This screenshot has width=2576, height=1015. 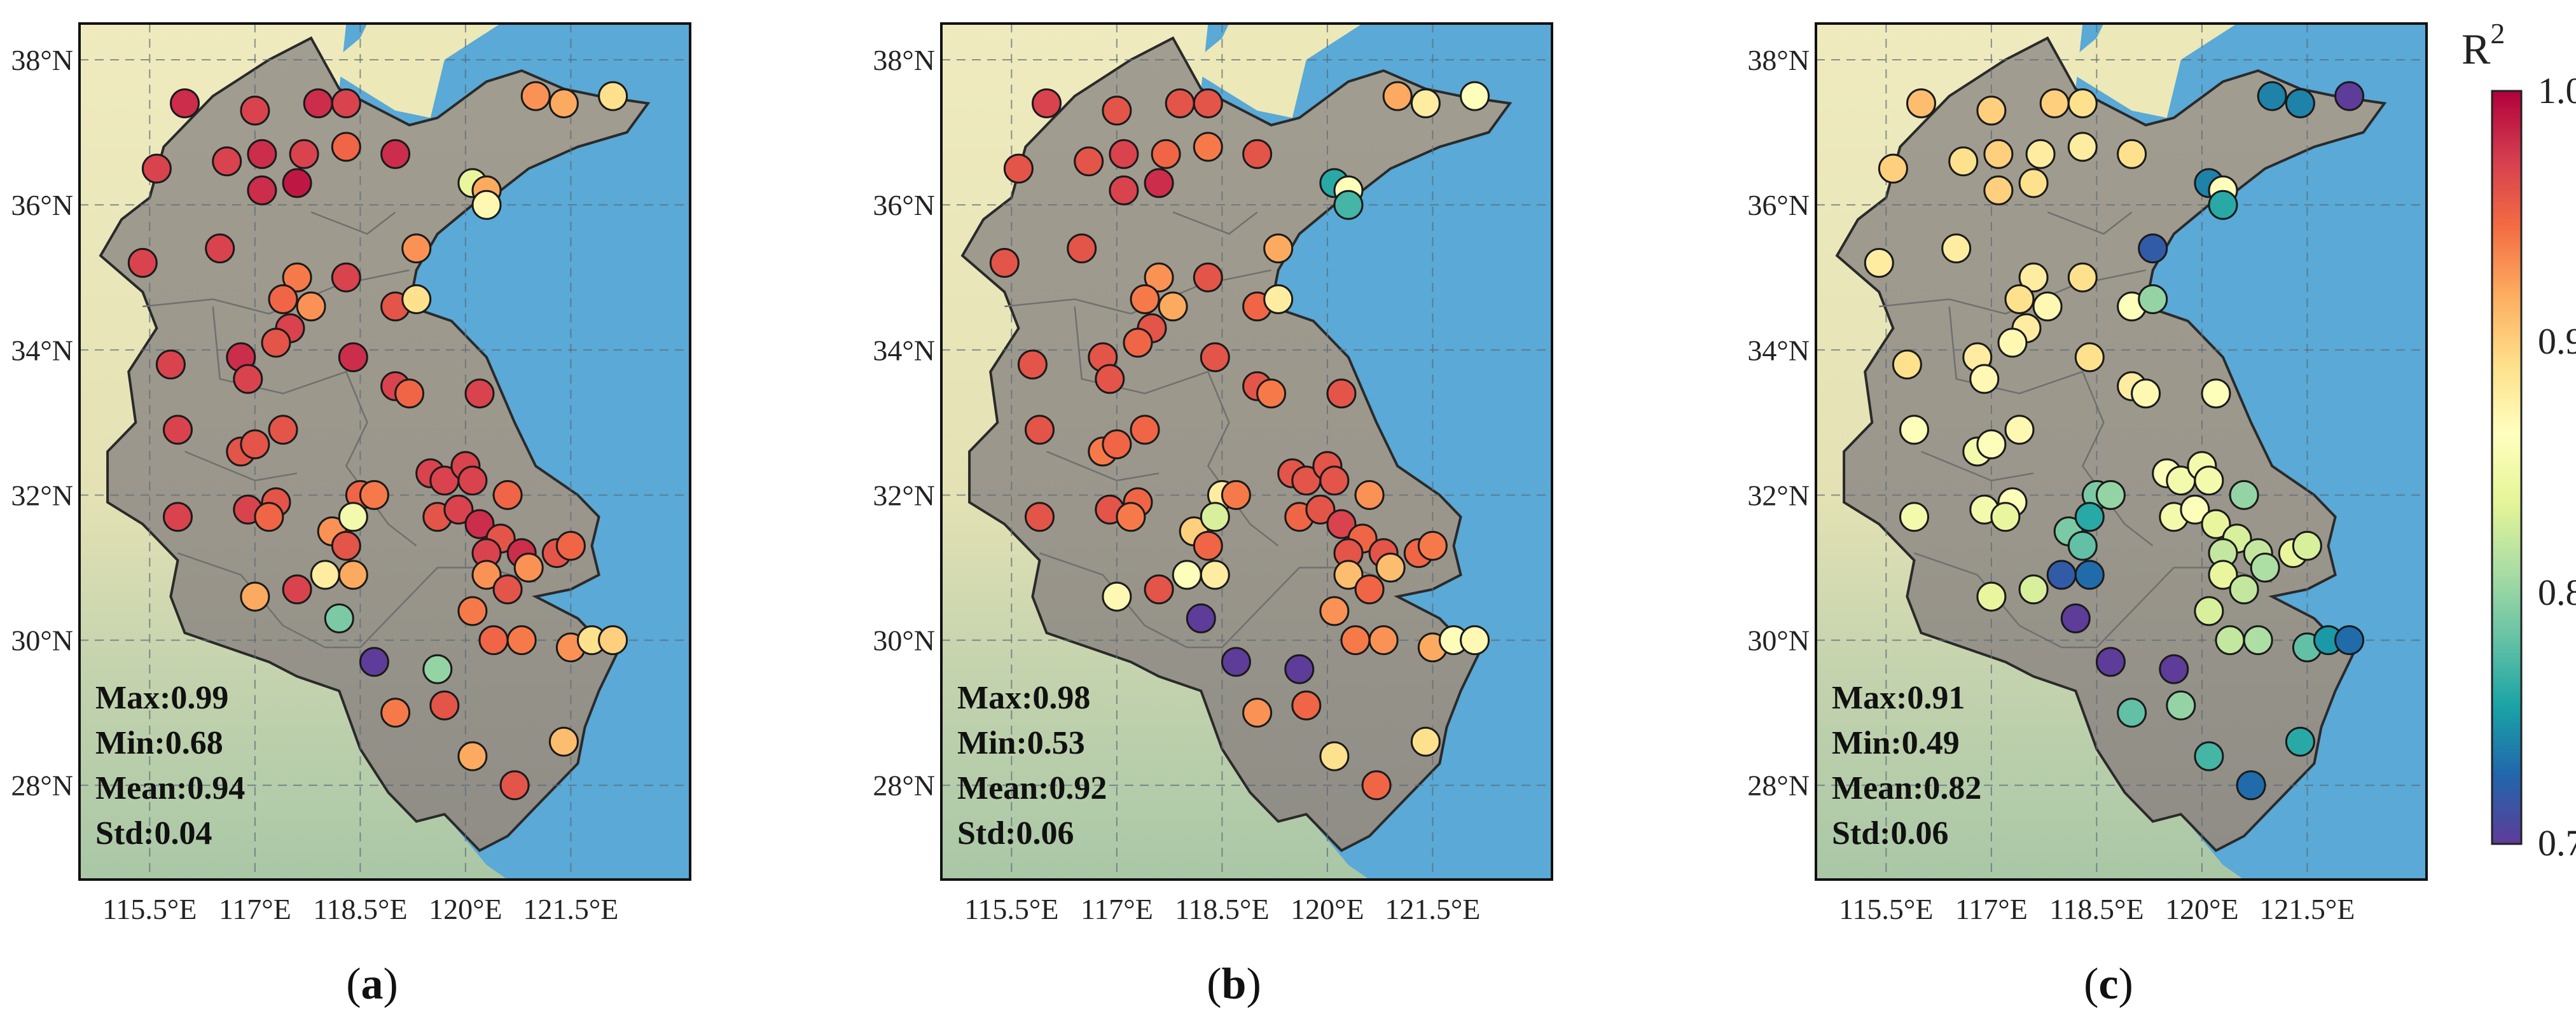 I want to click on lon-tick-label: 120°E, so click(x=2202, y=909).